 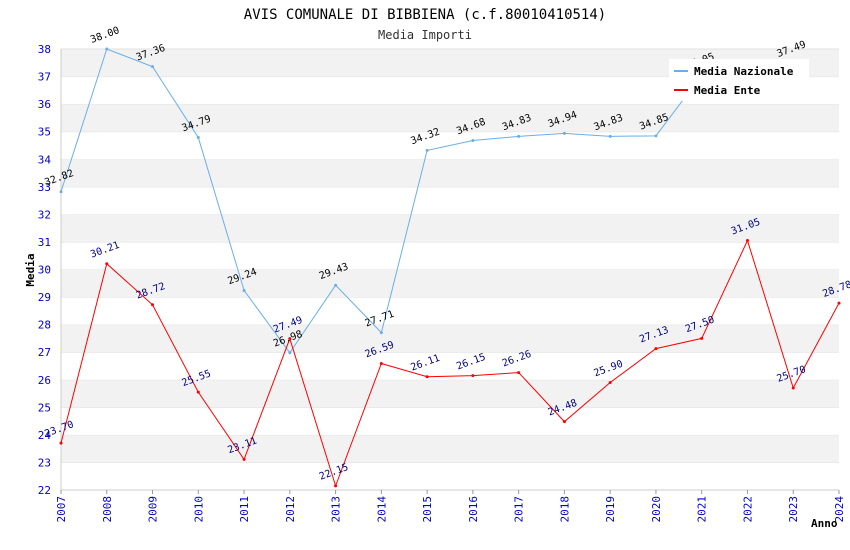 I want to click on legend-box, so click(x=739, y=80).